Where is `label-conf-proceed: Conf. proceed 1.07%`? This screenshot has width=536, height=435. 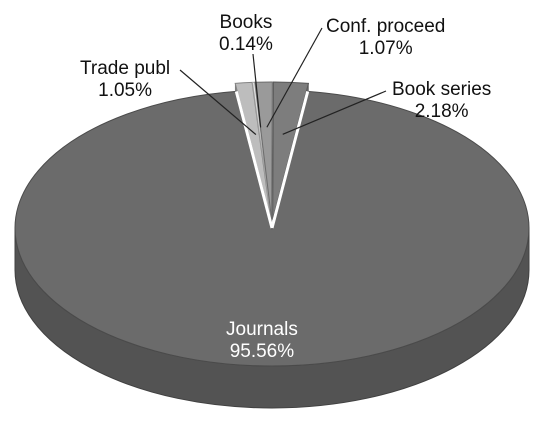
label-conf-proceed: Conf. proceed 1.07% is located at coordinates (385, 38).